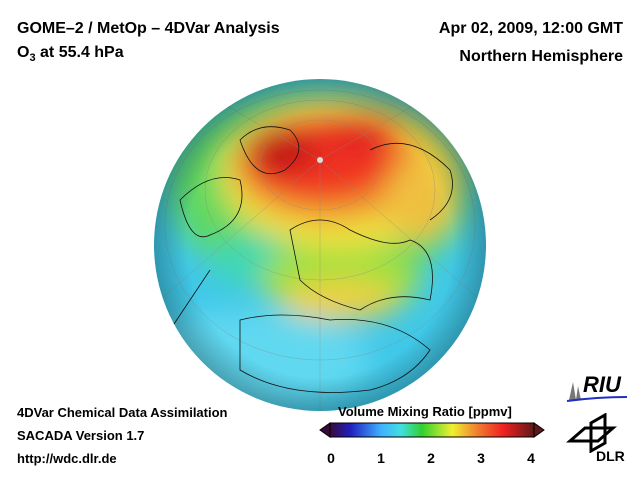 The image size is (640, 480). I want to click on dlr-logo: DLR, so click(600, 440).